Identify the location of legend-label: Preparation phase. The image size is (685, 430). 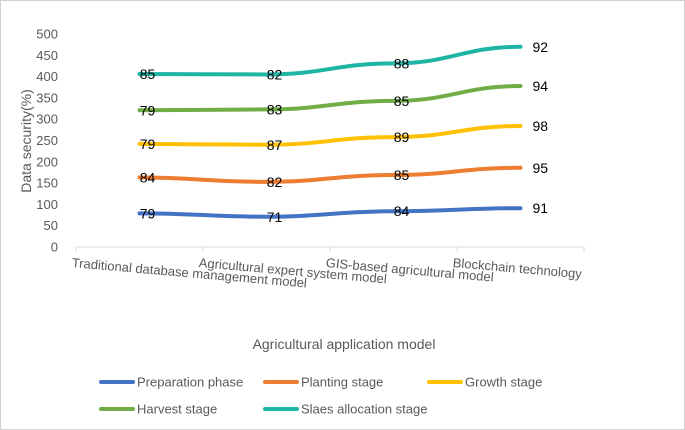
(190, 382).